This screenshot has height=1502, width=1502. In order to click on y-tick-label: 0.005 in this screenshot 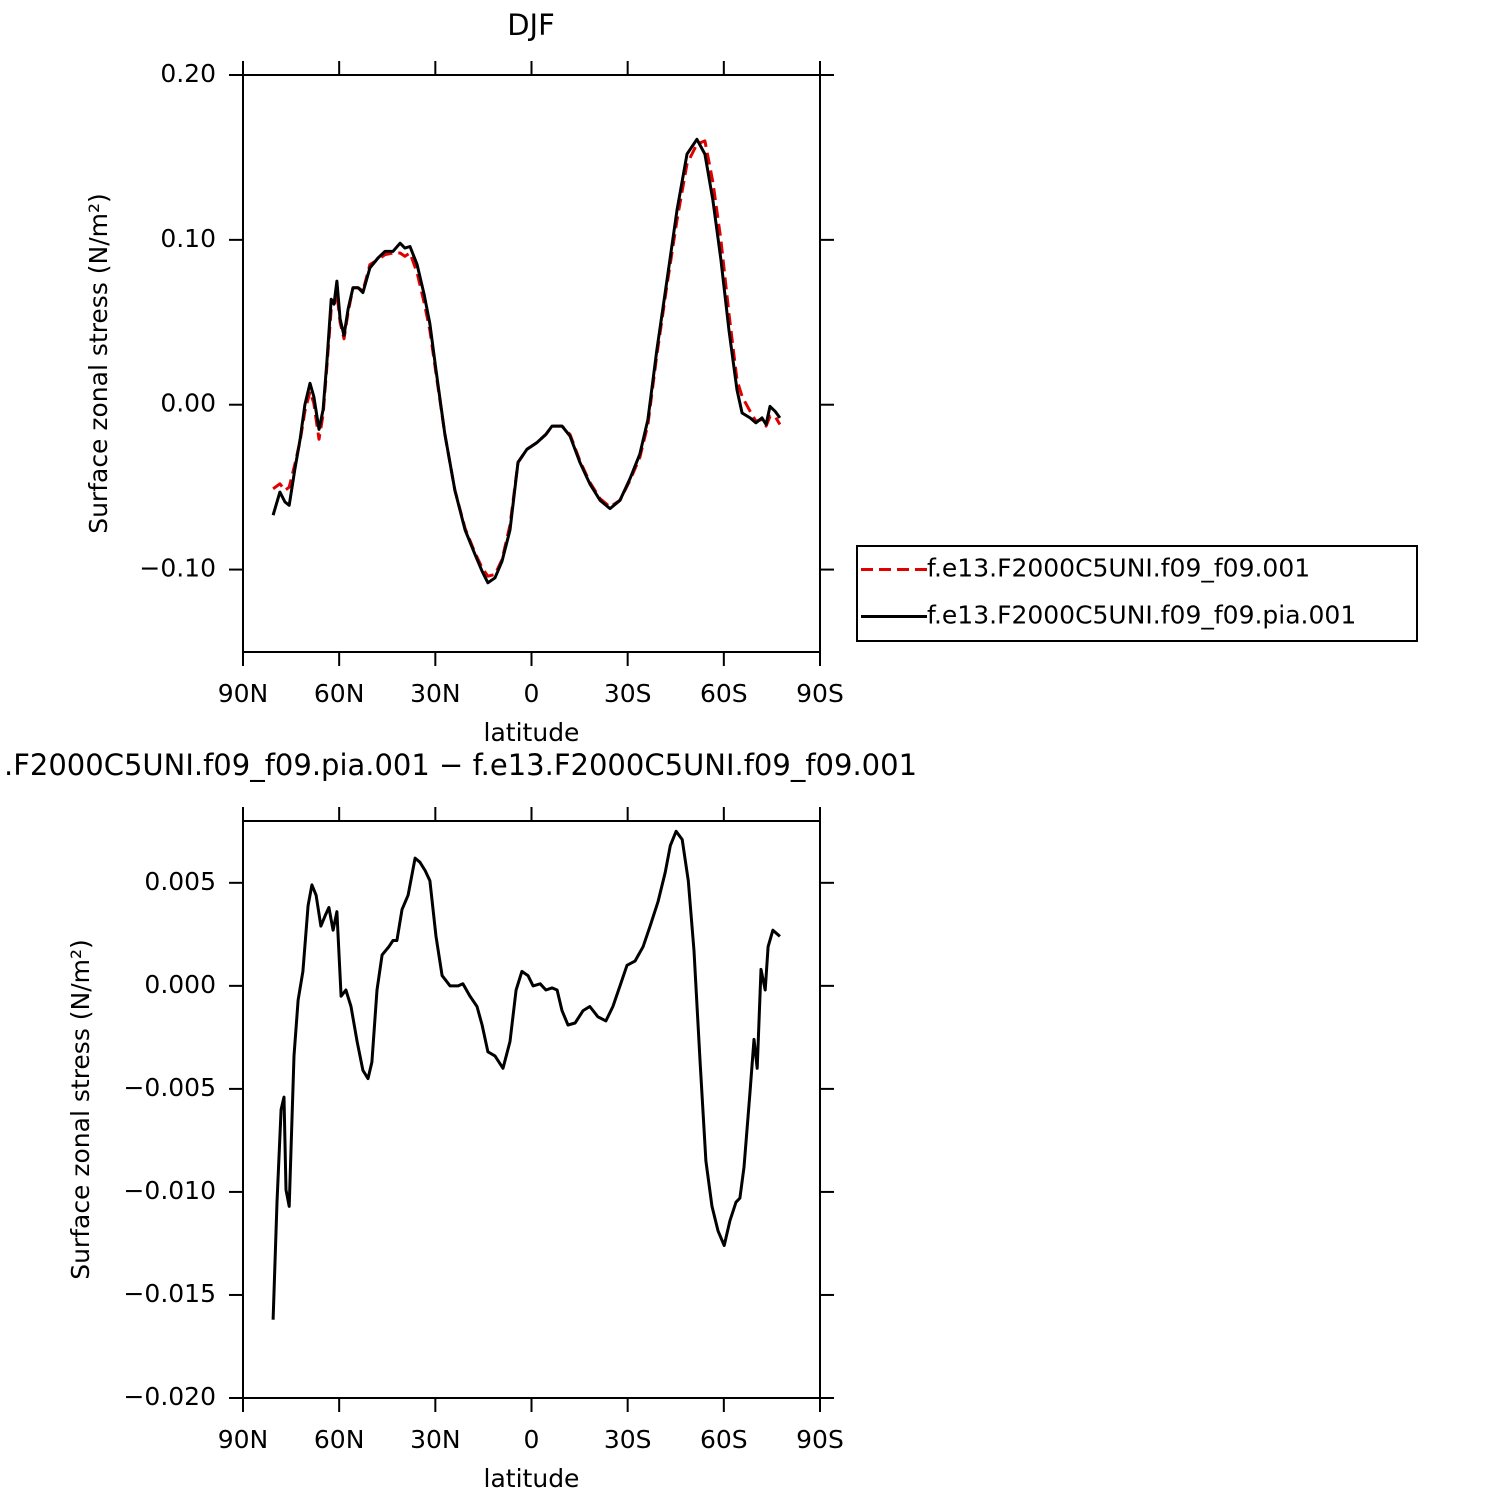, I will do `click(180, 881)`.